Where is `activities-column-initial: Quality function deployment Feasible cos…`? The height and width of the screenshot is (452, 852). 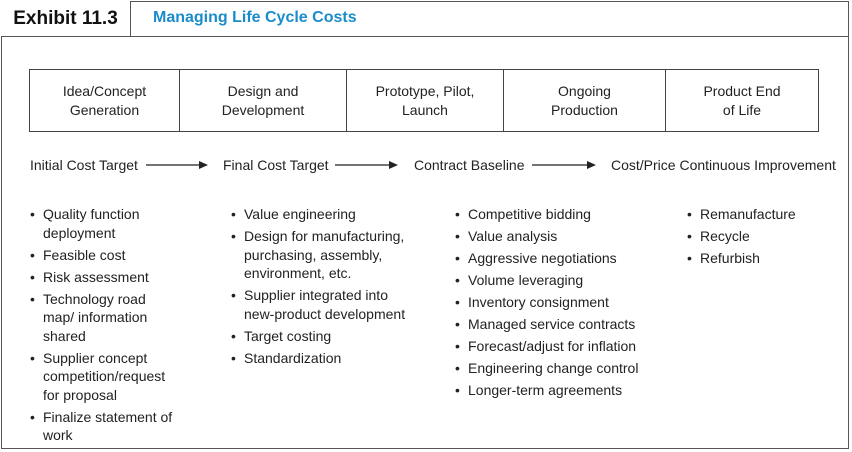
activities-column-initial: Quality function deployment Feasible cos… is located at coordinates (105, 326).